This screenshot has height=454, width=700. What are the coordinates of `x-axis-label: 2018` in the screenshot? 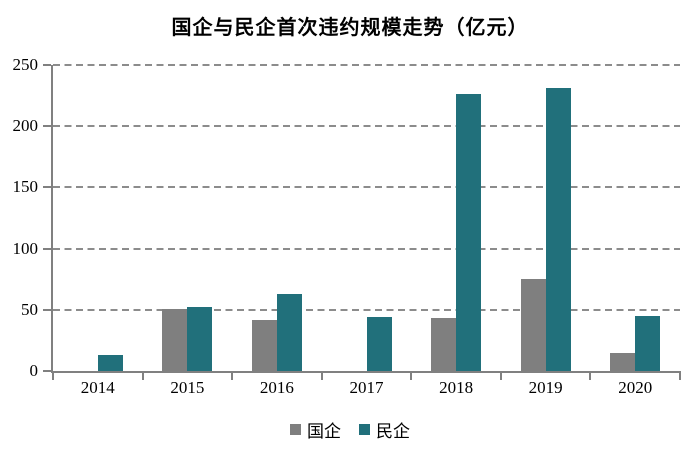 It's located at (456, 387).